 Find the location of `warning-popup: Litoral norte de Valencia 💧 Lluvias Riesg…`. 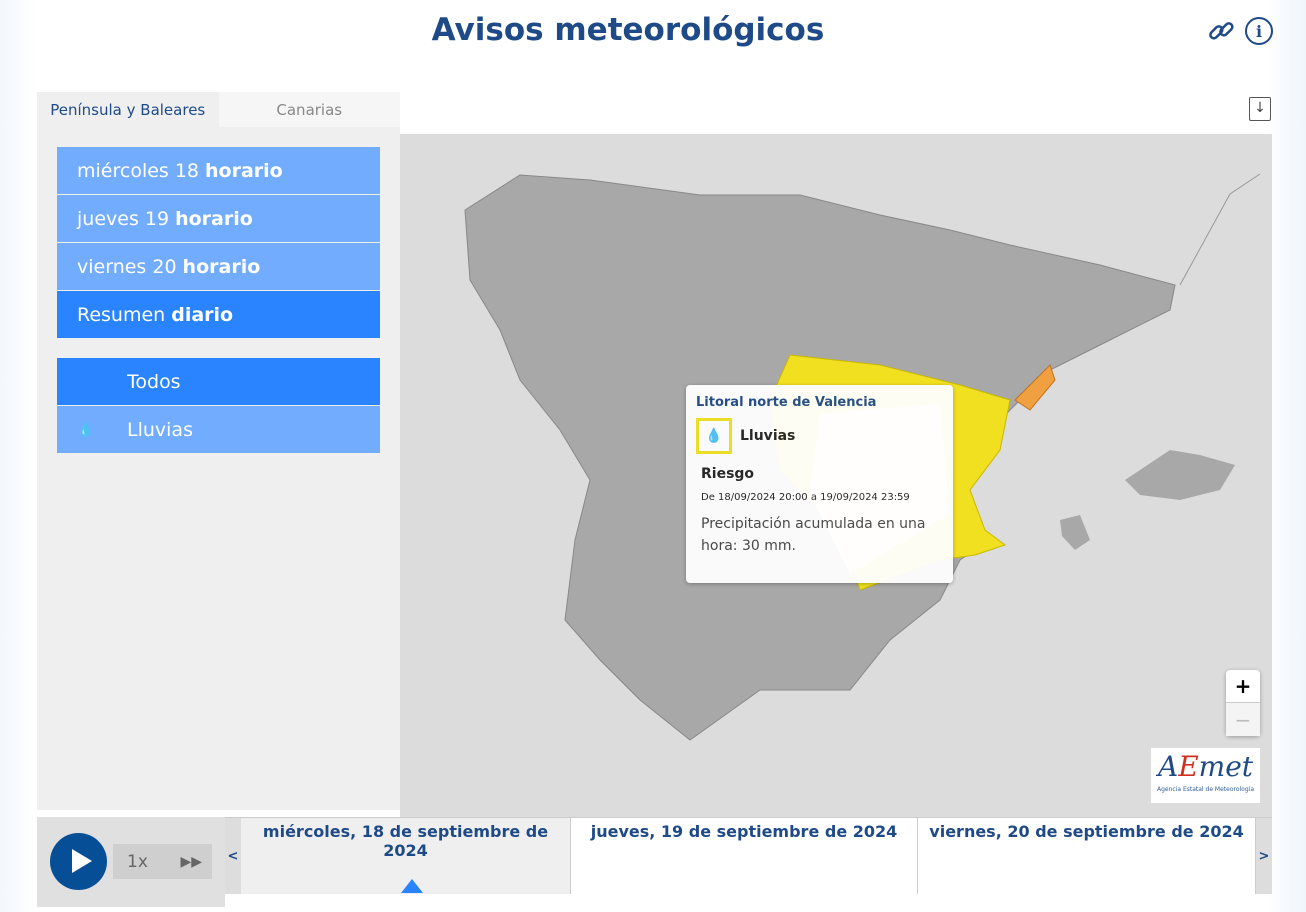

warning-popup: Litoral norte de Valencia 💧 Lluvias Riesg… is located at coordinates (819, 484).